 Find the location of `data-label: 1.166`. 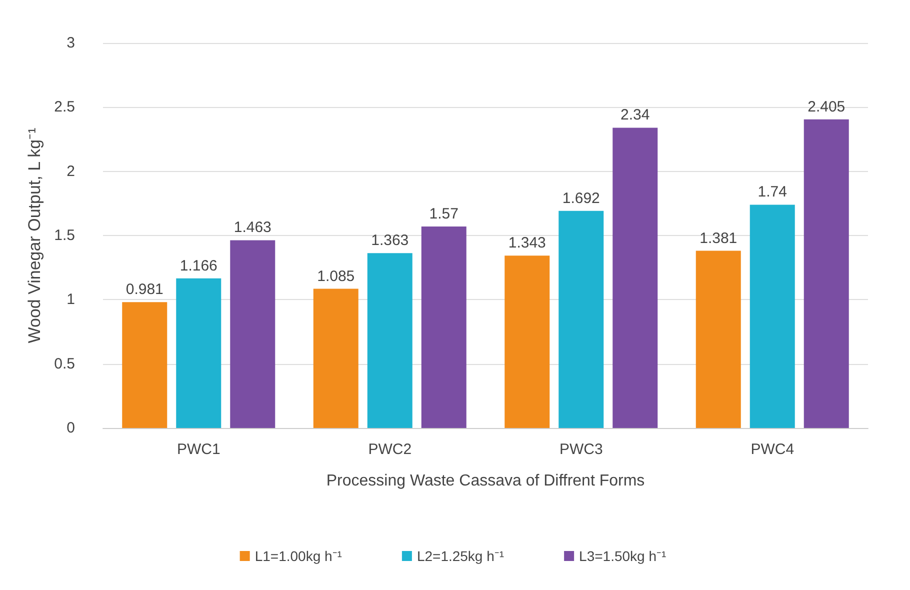

data-label: 1.166 is located at coordinates (199, 265).